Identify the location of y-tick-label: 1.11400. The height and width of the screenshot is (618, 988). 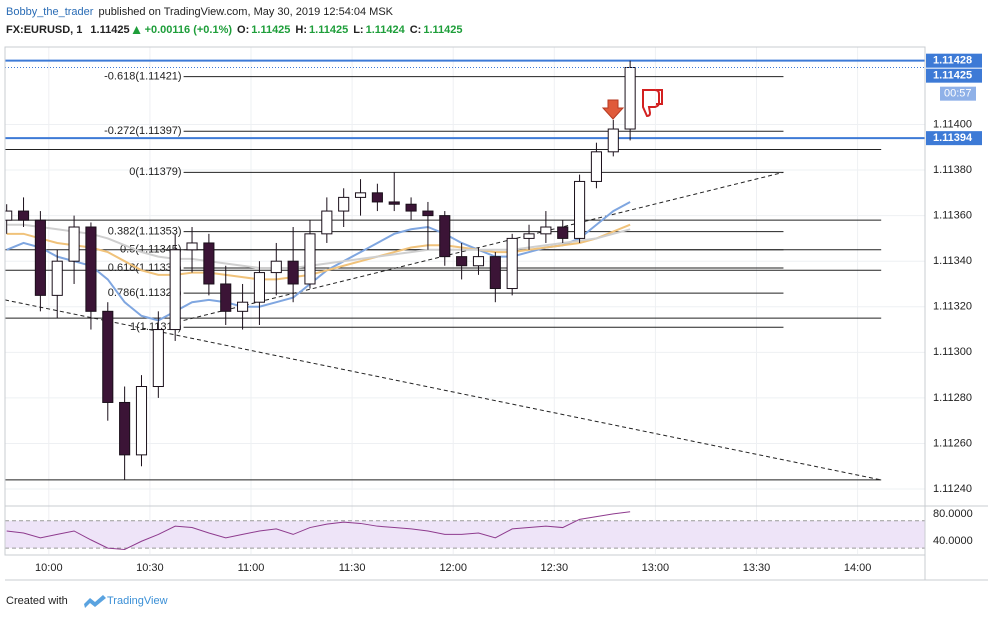
(952, 124).